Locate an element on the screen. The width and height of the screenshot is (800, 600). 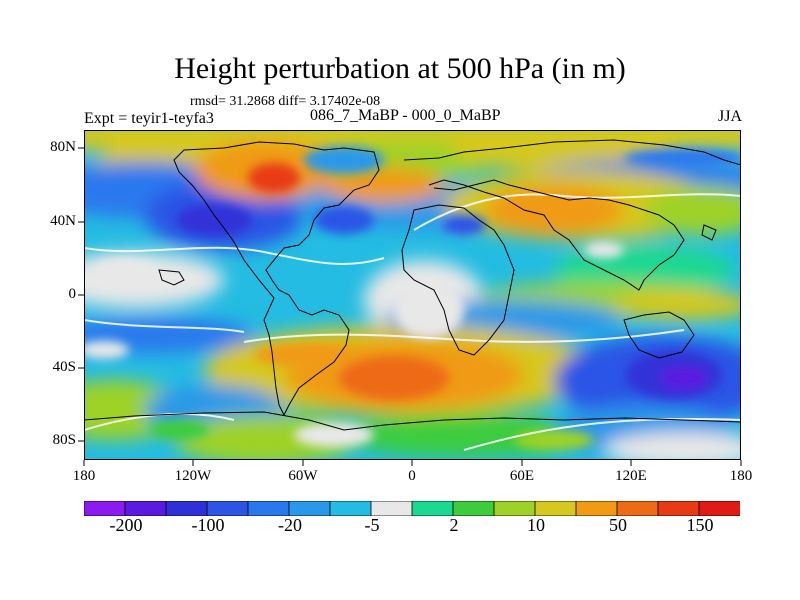
season-label: JJA is located at coordinates (729, 116).